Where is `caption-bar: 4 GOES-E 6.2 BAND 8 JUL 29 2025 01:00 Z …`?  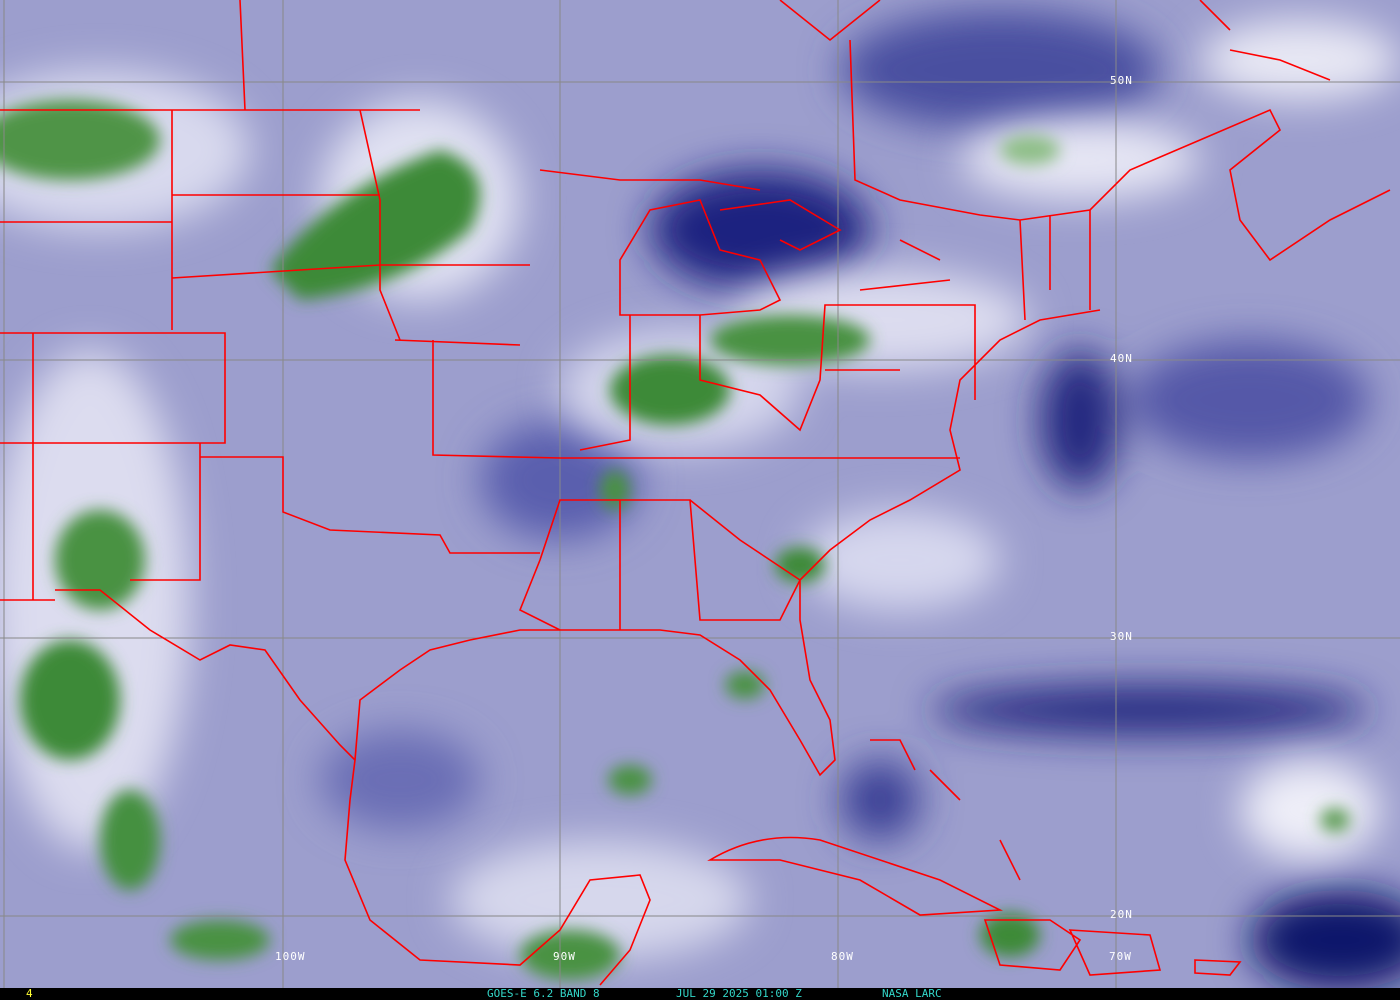 caption-bar: 4 GOES-E 6.2 BAND 8 JUL 29 2025 01:00 Z … is located at coordinates (700, 994).